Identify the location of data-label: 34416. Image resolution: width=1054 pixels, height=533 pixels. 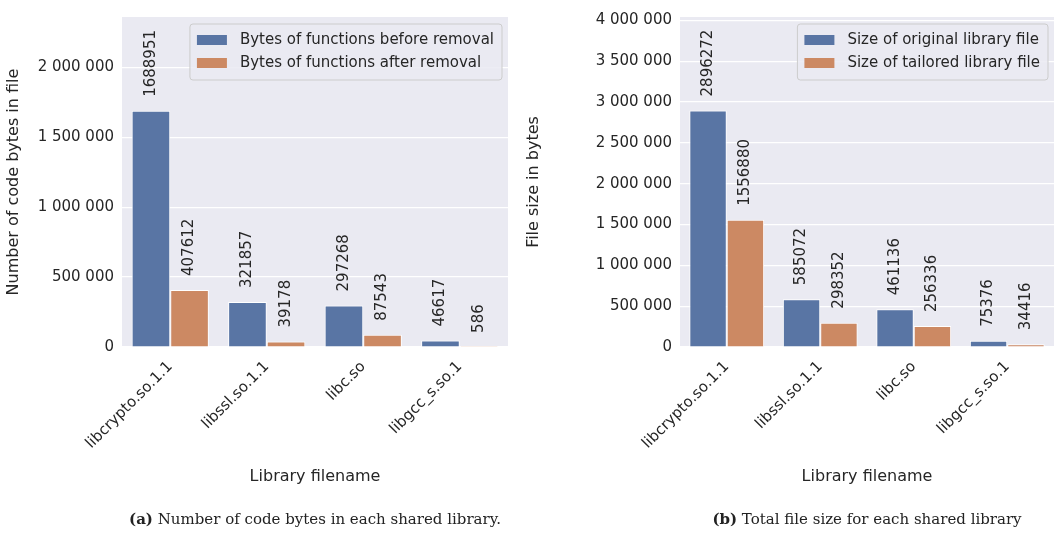
(1024, 306).